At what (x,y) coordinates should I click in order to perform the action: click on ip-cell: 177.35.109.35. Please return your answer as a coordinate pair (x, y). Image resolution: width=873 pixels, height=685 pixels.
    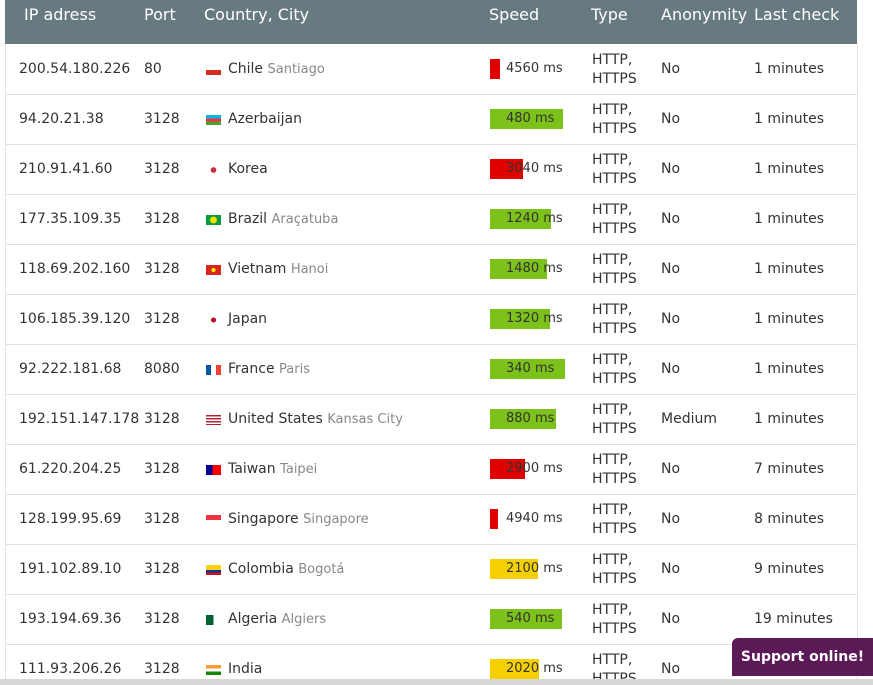
    Looking at the image, I should click on (70, 219).